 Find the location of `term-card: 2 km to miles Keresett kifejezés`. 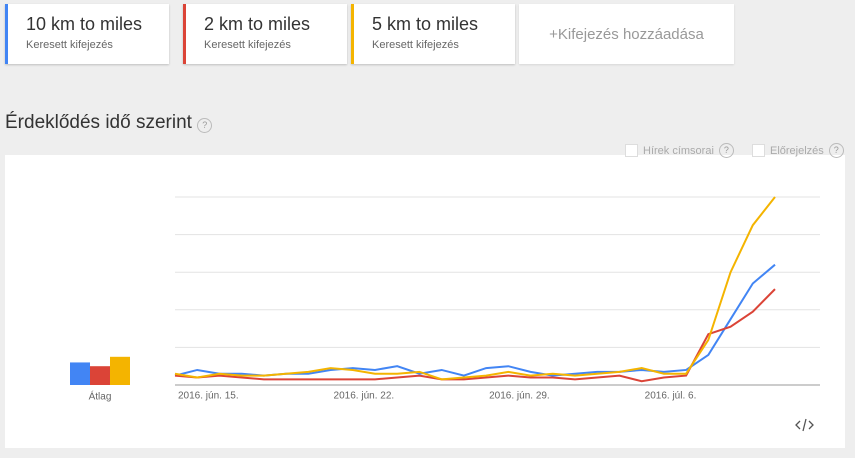

term-card: 2 km to miles Keresett kifejezés is located at coordinates (265, 34).